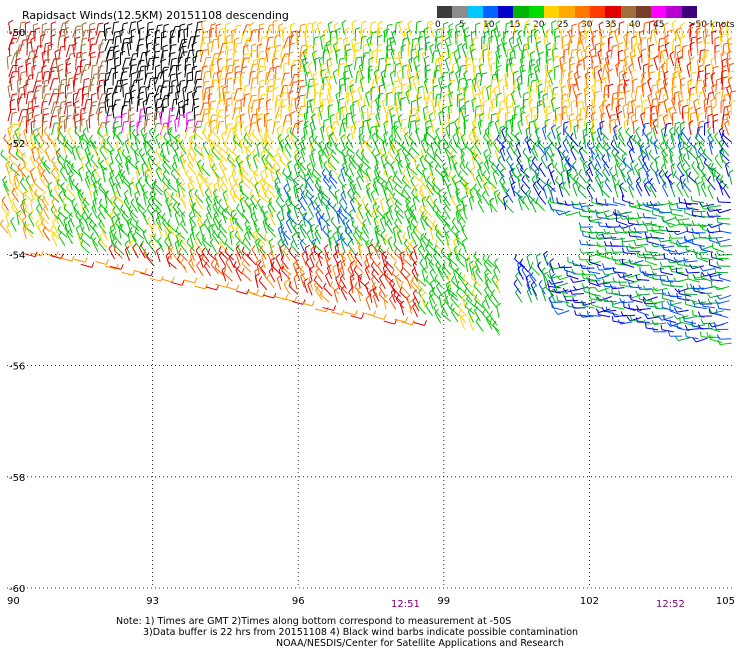 The image size is (740, 650). I want to click on lat-tick-label--54: -54, so click(17, 255).